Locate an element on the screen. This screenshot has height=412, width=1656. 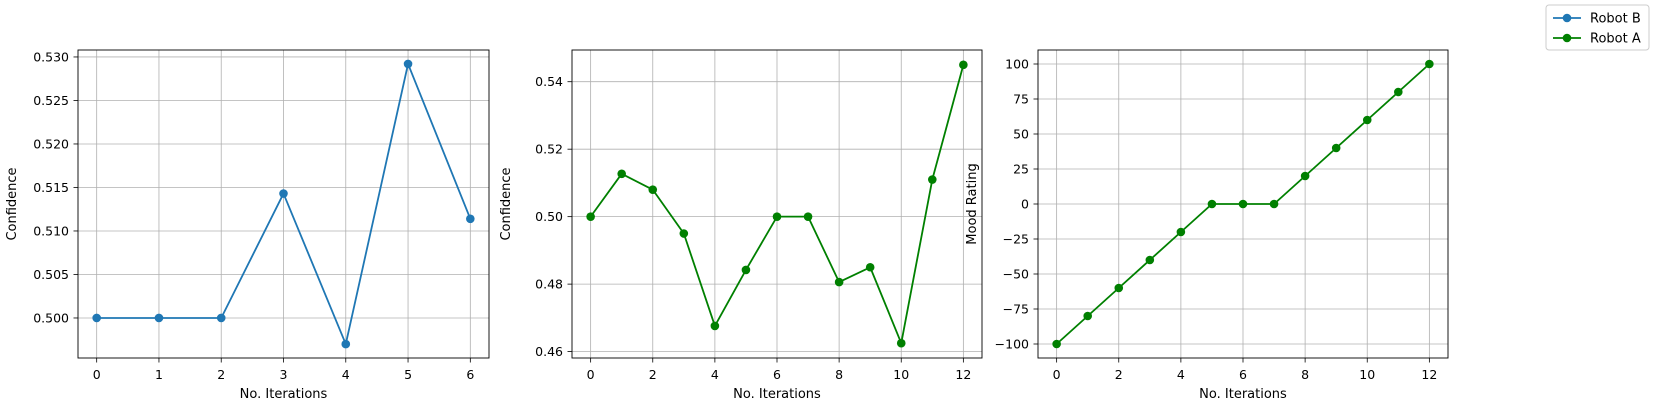
y-tick-label: −100 is located at coordinates (1012, 344).